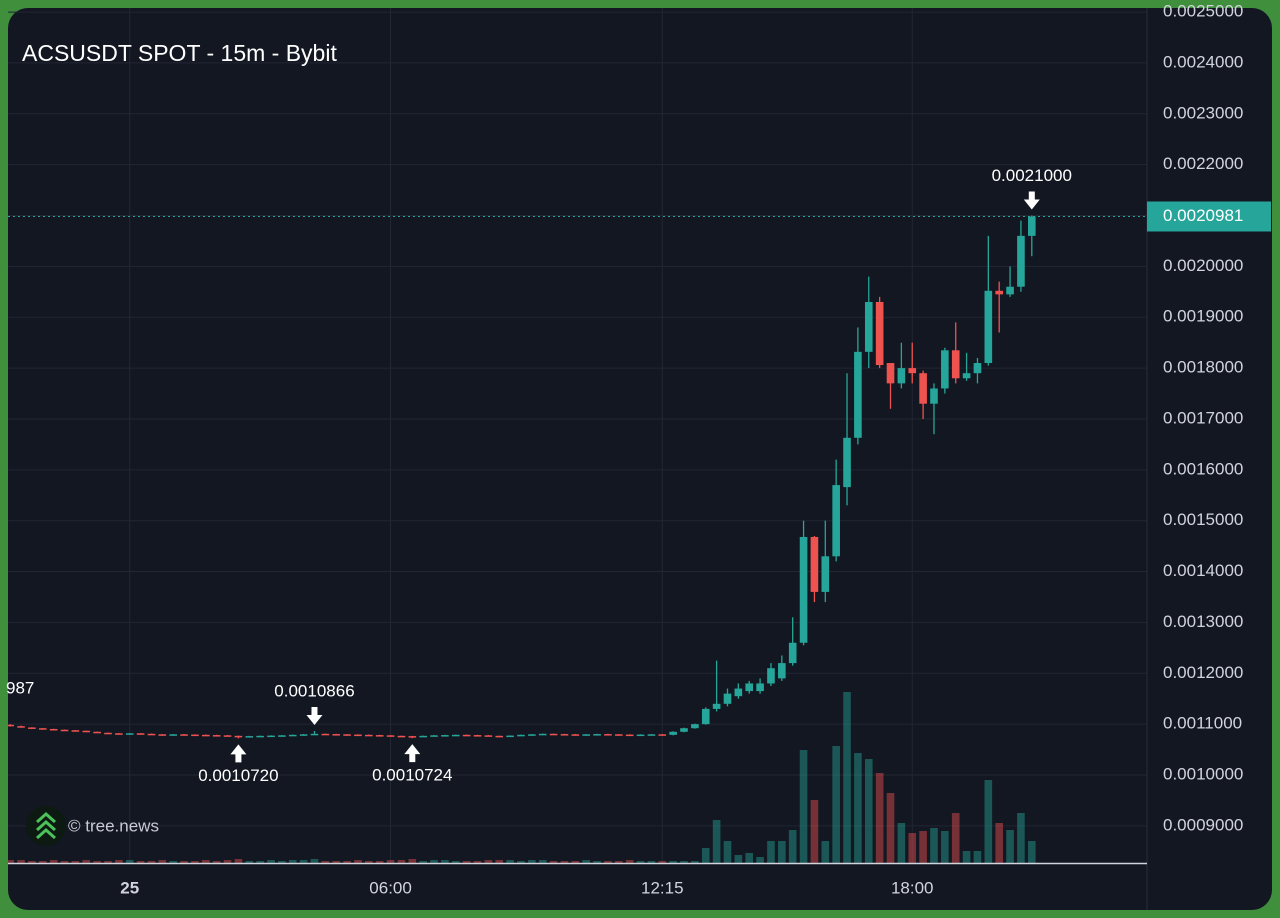 The width and height of the screenshot is (1280, 918). Describe the element at coordinates (1203, 265) in the screenshot. I see `y-tick-label: 0.0020000` at that location.